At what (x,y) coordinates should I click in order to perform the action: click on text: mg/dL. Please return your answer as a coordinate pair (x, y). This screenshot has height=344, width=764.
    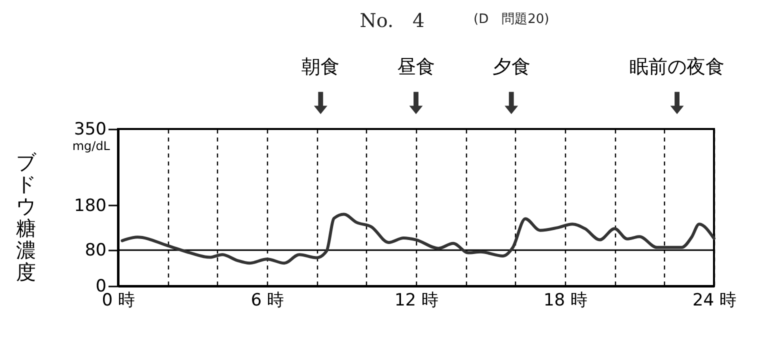
    Looking at the image, I should click on (91, 146).